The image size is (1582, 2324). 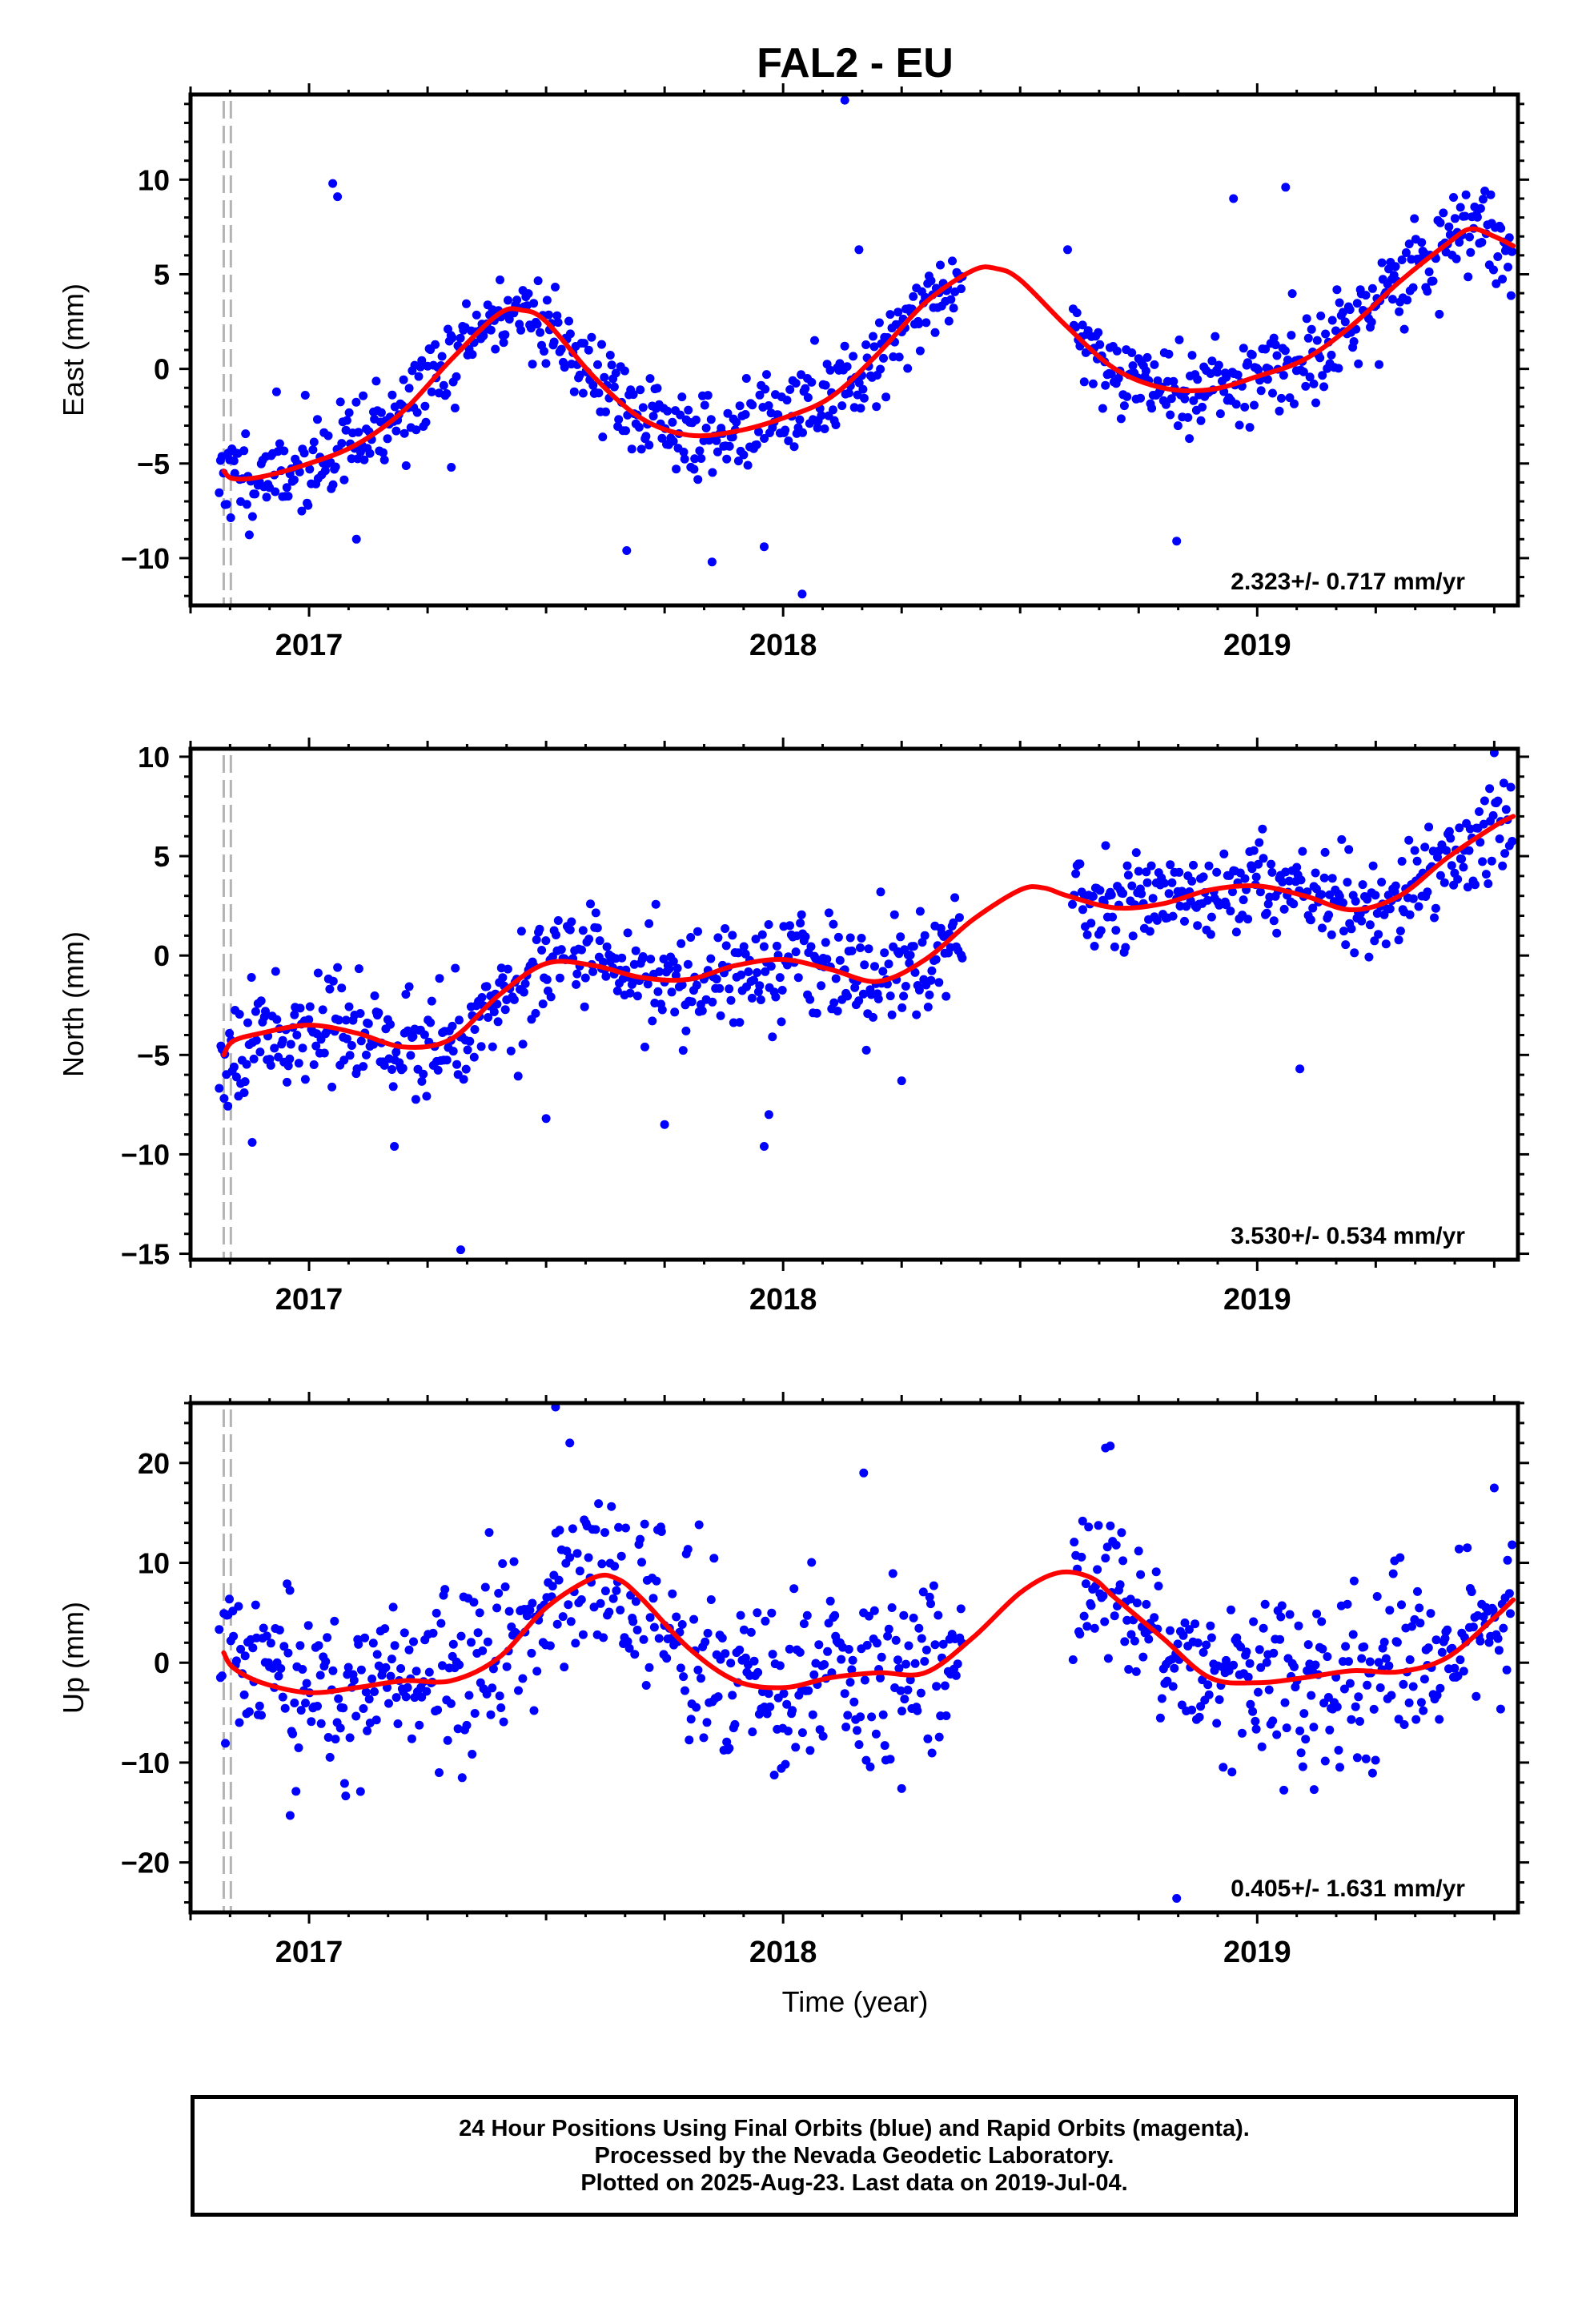 I want to click on y-tick-label: 0, so click(x=162, y=369).